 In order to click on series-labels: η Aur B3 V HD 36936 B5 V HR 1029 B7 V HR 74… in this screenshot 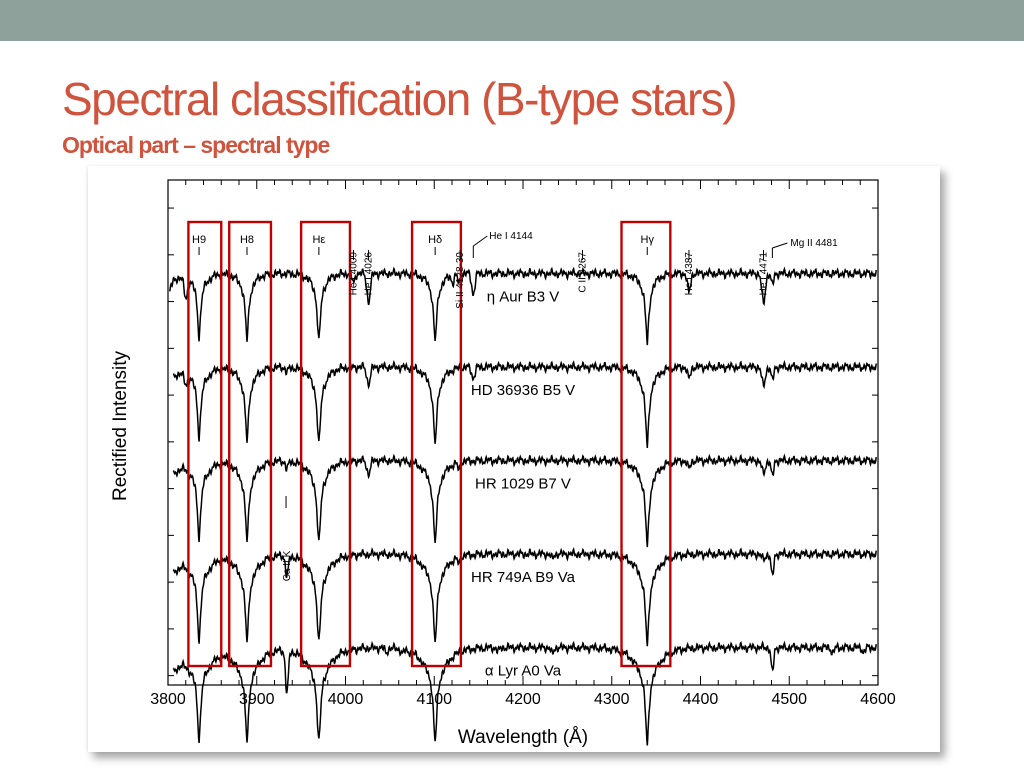, I will do `click(523, 484)`.